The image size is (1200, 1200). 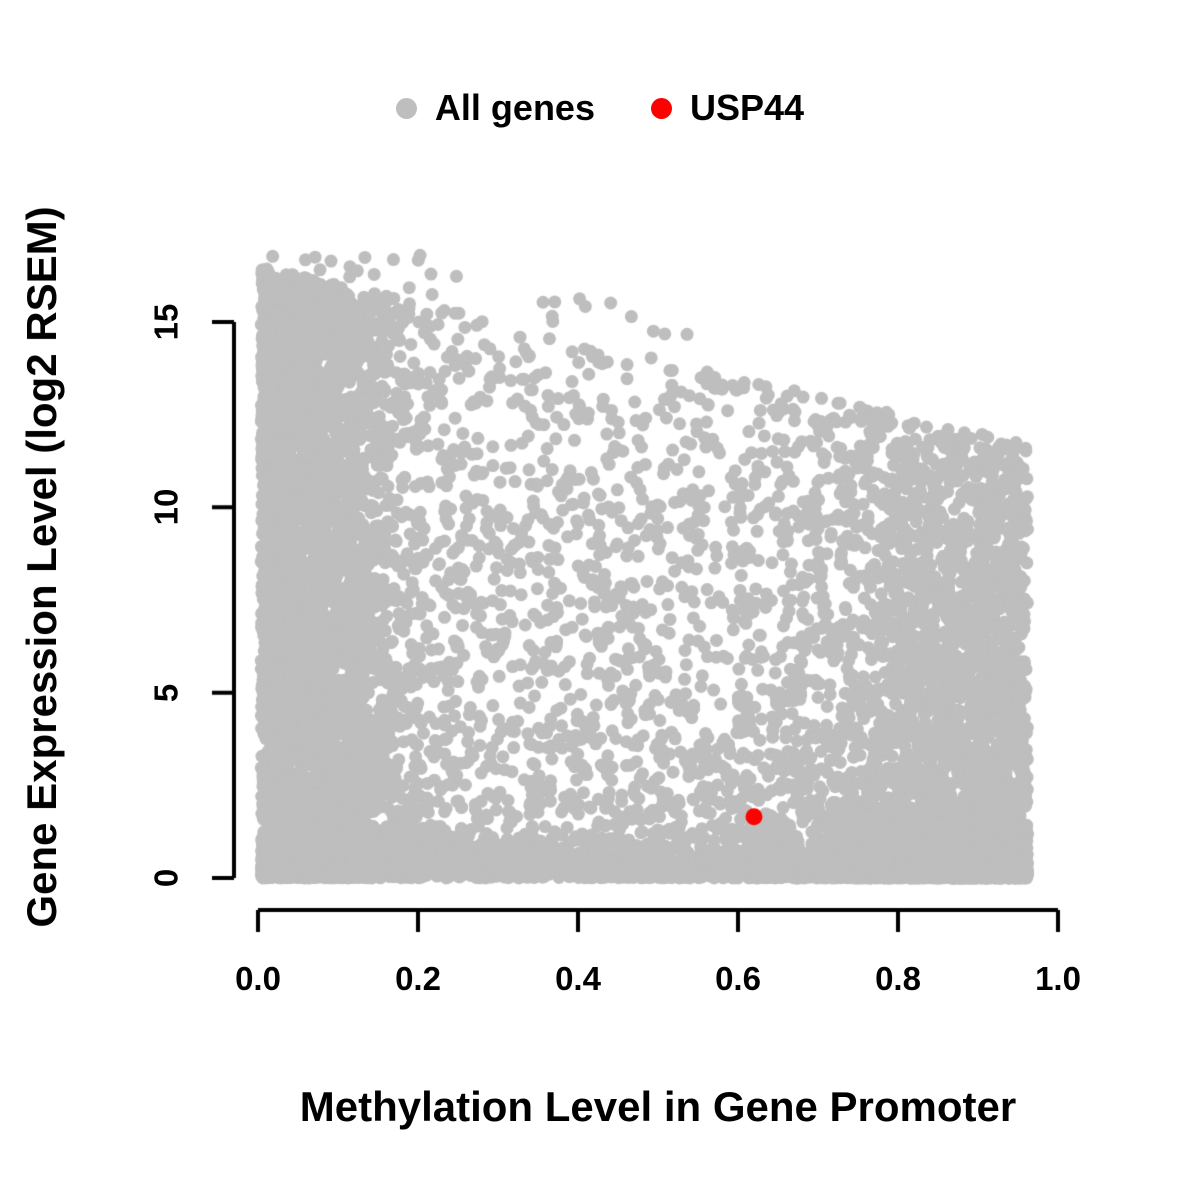 I want to click on y-tick-label: 10, so click(x=166, y=507).